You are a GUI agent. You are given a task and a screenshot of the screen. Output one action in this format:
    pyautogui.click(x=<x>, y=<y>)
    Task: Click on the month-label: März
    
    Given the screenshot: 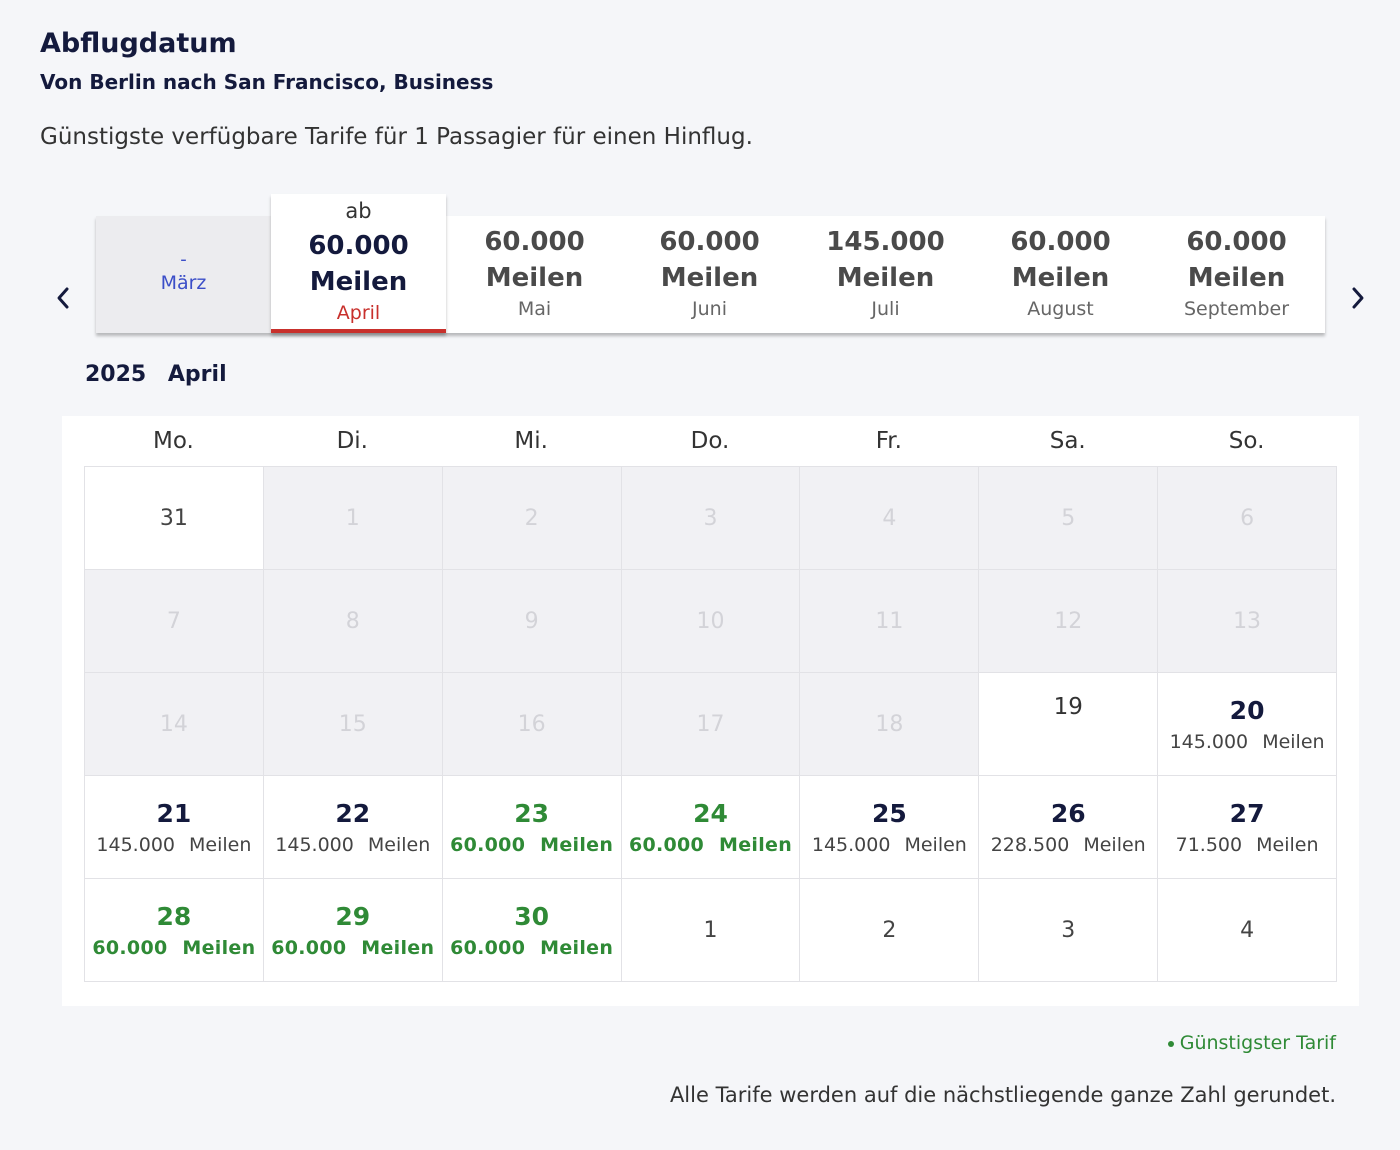 What is the action you would take?
    pyautogui.click(x=183, y=283)
    